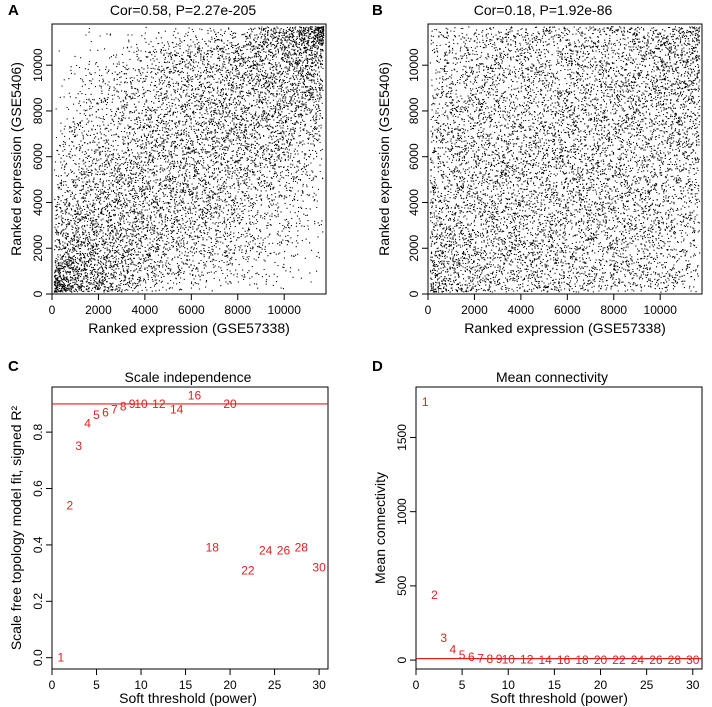 This screenshot has height=707, width=712. I want to click on panel-c-letter: C, so click(13, 366).